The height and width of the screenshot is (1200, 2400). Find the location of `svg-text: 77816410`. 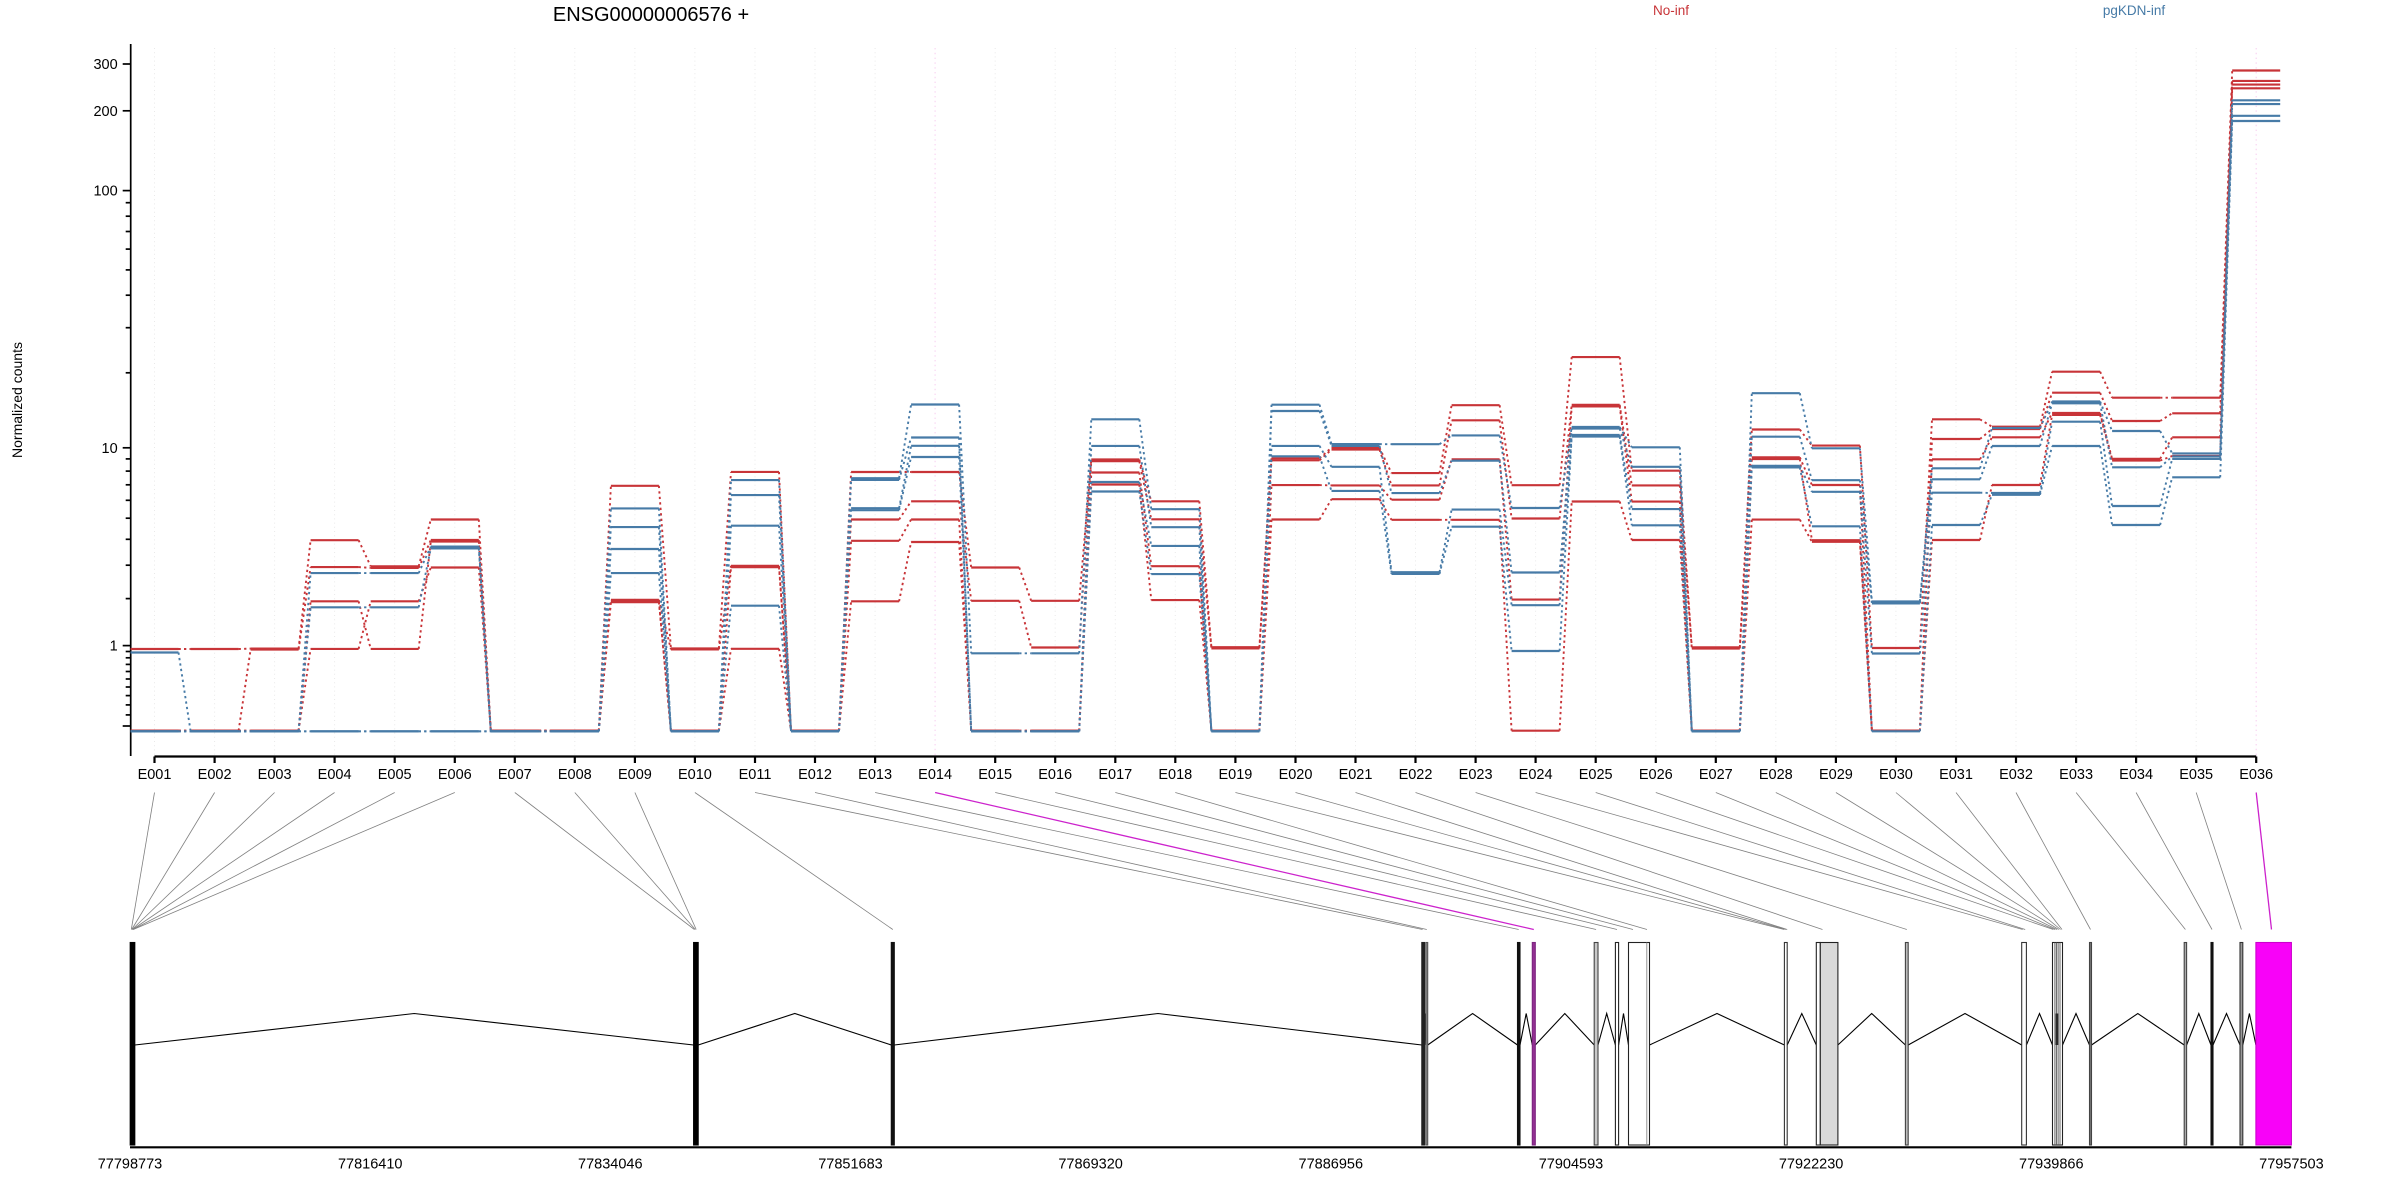

svg-text: 77816410 is located at coordinates (370, 1164).